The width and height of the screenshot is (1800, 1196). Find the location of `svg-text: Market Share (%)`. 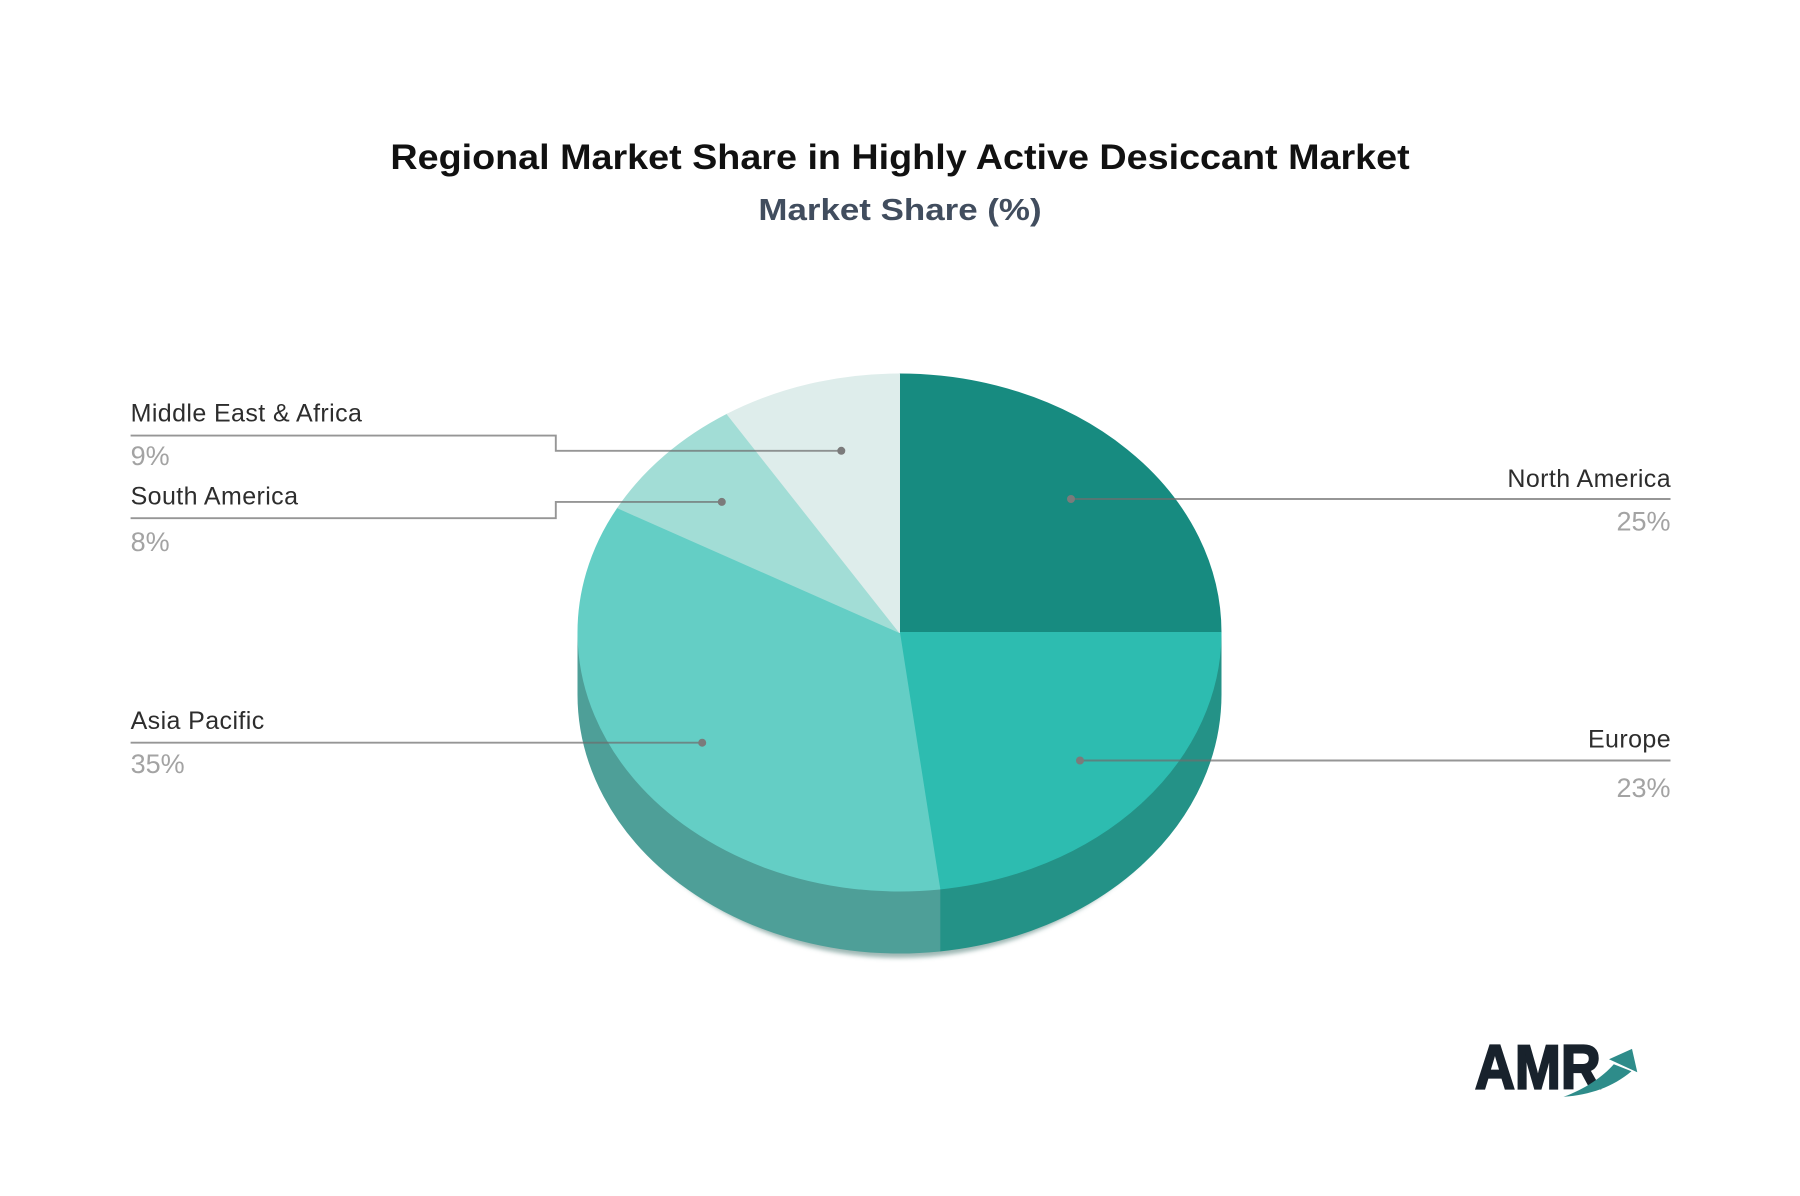

svg-text: Market Share (%) is located at coordinates (899, 209).